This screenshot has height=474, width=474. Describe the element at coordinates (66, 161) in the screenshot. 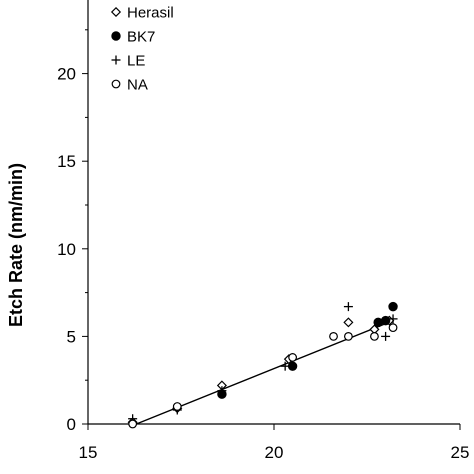

I see `y-tick-label: 15` at that location.